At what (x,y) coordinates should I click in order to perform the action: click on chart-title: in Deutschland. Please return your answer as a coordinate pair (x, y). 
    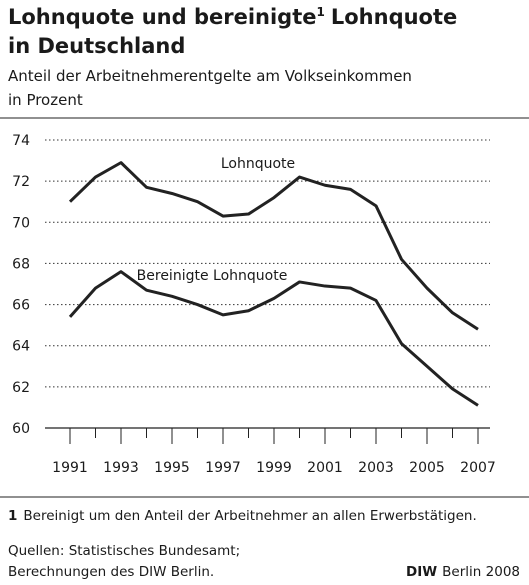
    Looking at the image, I should click on (96, 46).